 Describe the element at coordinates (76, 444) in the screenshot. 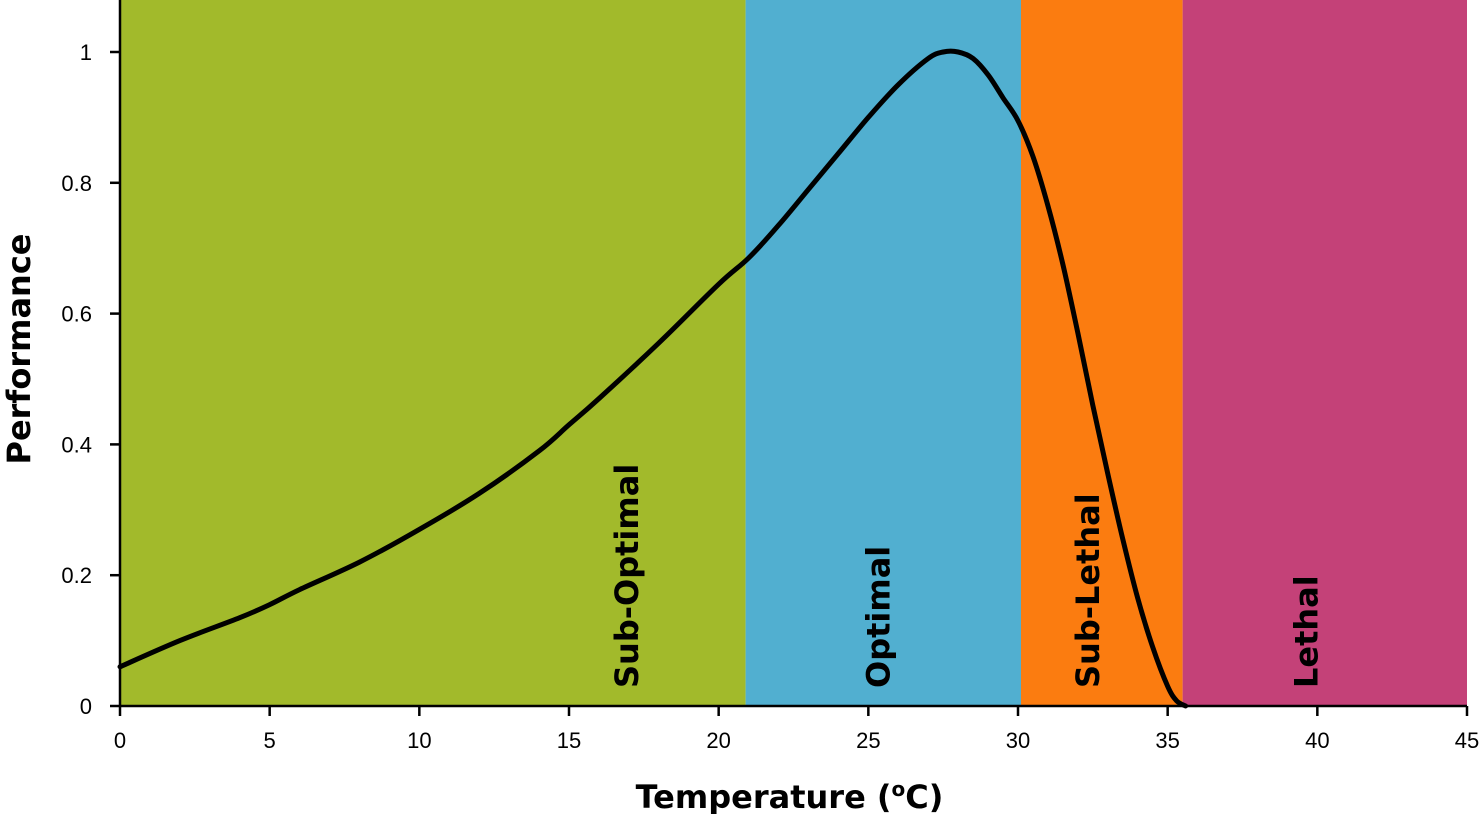

I see `y-tick-label: 0.4` at that location.